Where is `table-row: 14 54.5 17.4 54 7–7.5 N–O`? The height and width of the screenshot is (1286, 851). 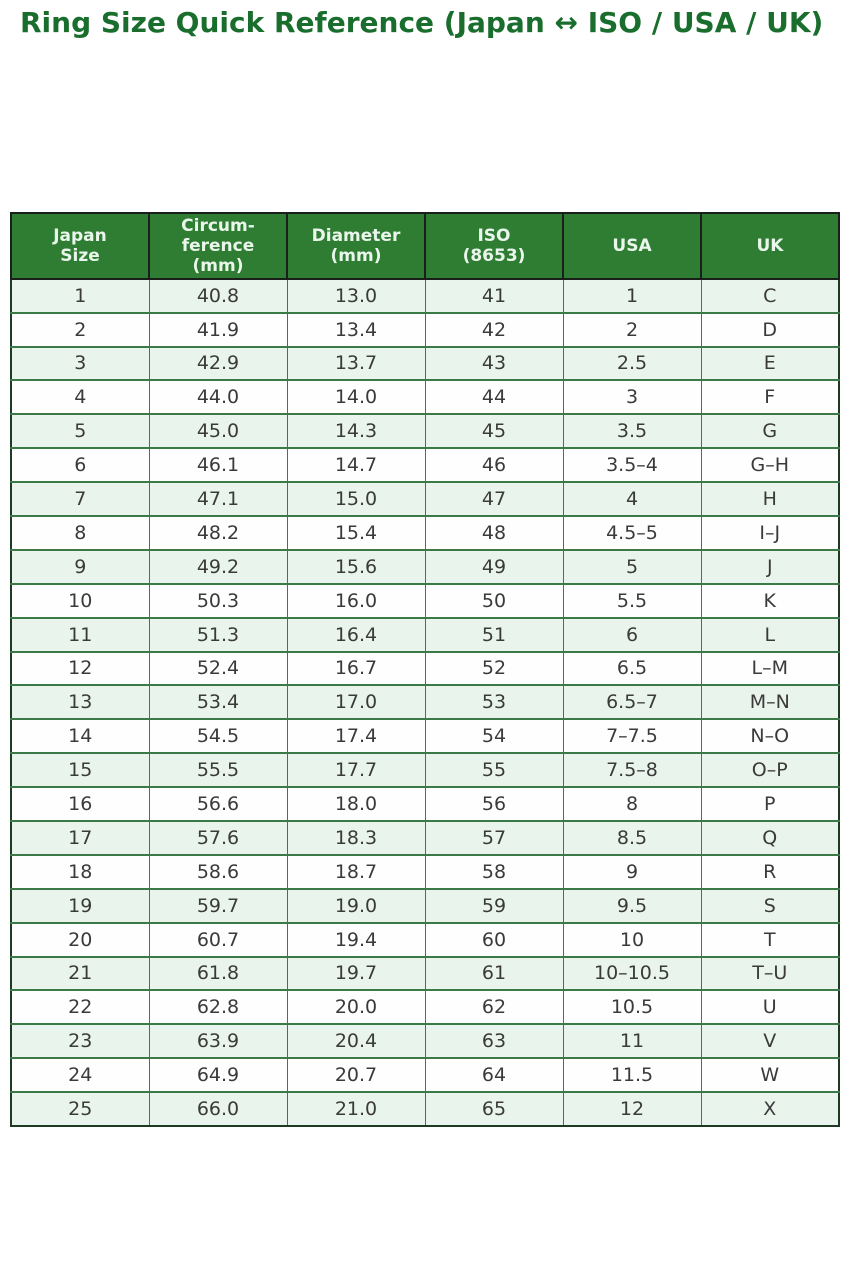
table-row: 14 54.5 17.4 54 7–7.5 N–O is located at coordinates (425, 736).